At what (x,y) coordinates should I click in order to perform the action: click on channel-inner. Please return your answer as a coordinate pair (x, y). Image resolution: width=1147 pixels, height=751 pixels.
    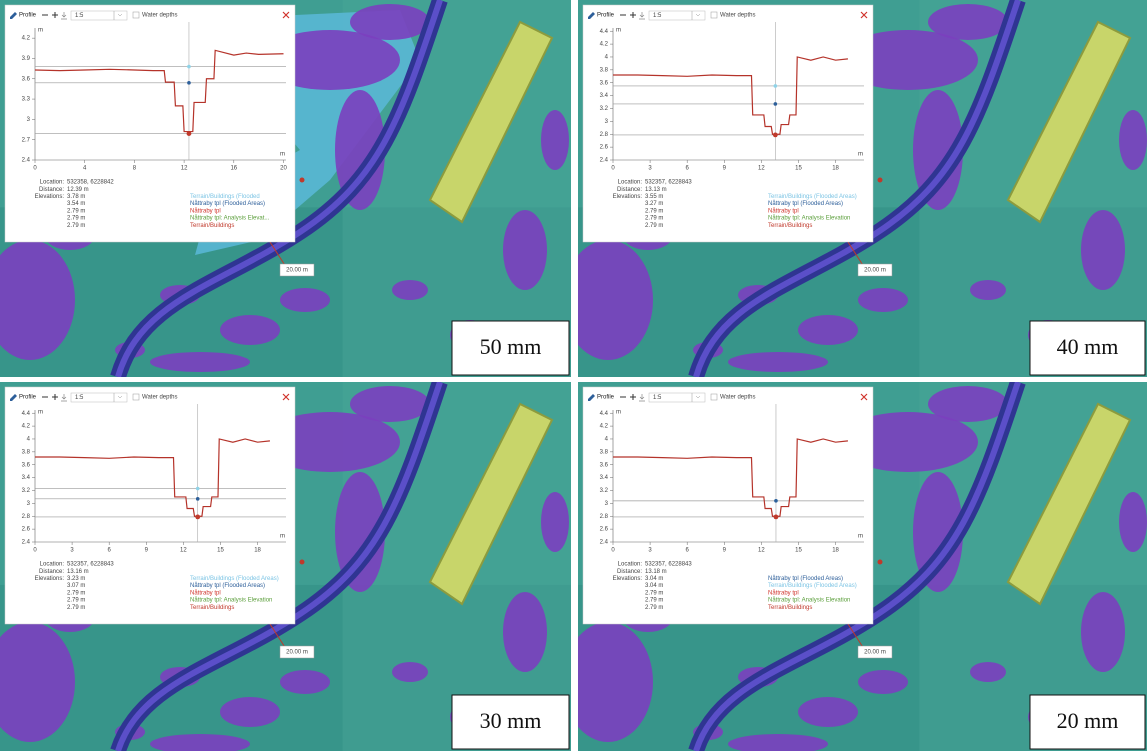
    Looking at the image, I should click on (857, 188).